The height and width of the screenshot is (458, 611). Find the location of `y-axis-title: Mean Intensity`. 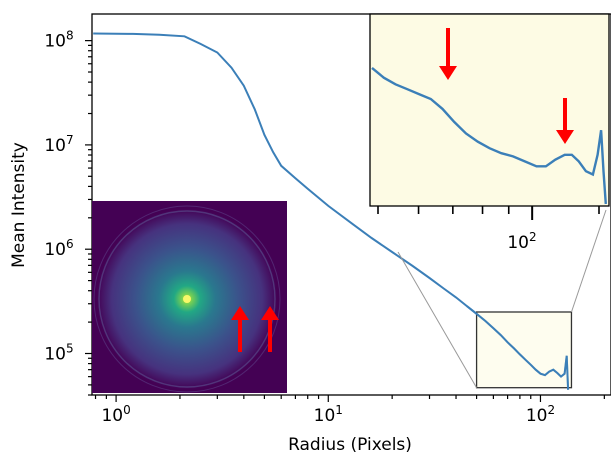

y-axis-title: Mean Intensity is located at coordinates (19, 205).